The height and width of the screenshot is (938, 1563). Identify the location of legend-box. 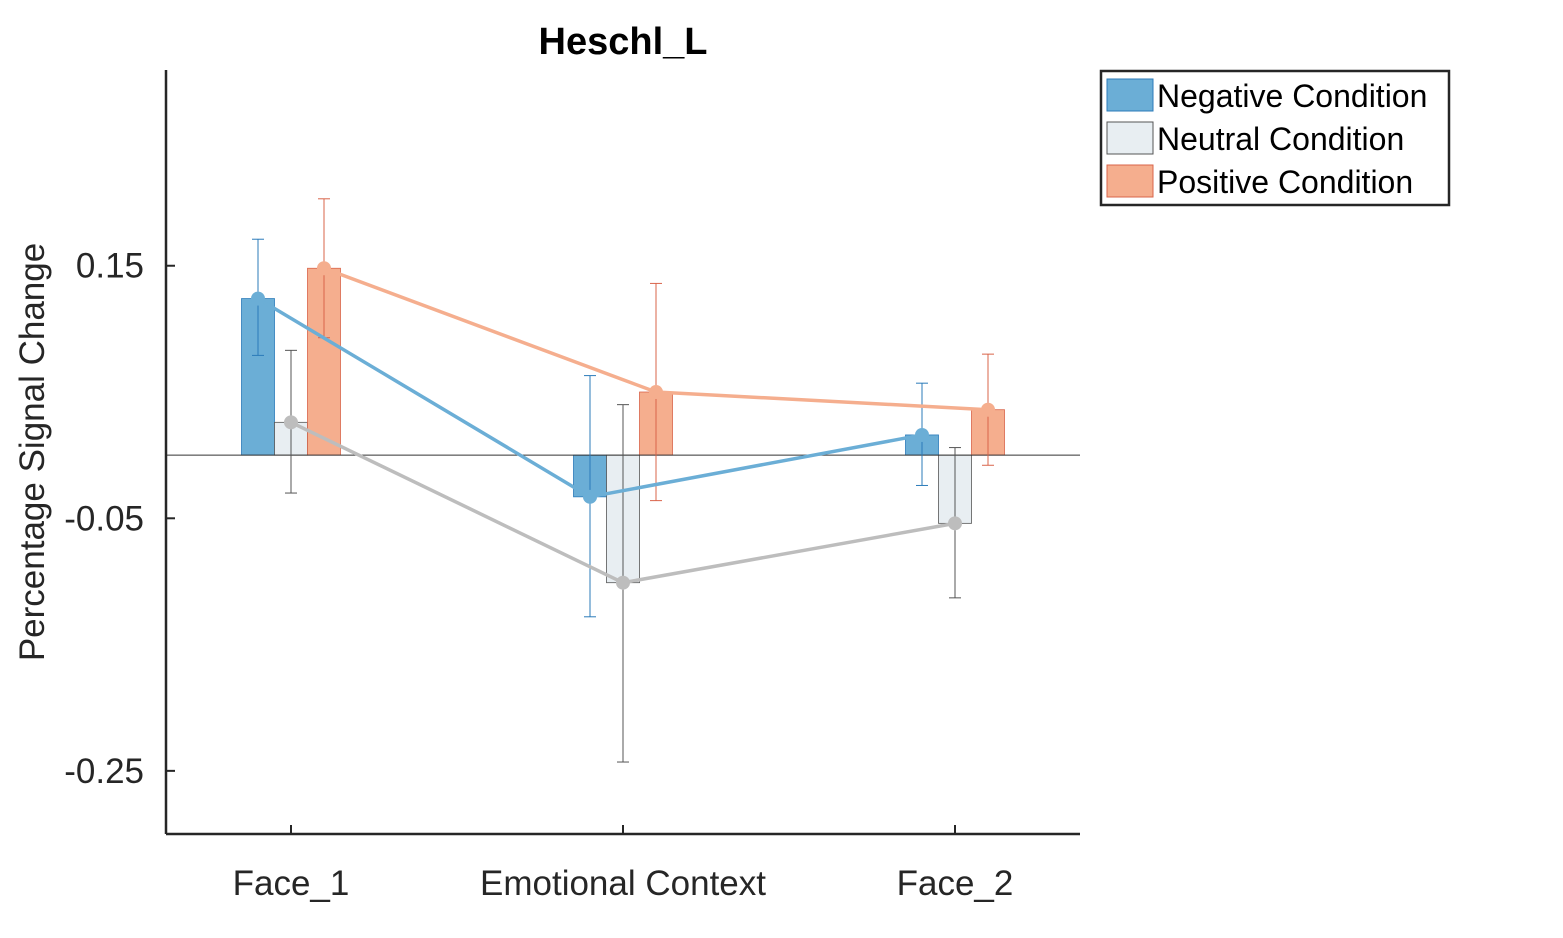
(1275, 138).